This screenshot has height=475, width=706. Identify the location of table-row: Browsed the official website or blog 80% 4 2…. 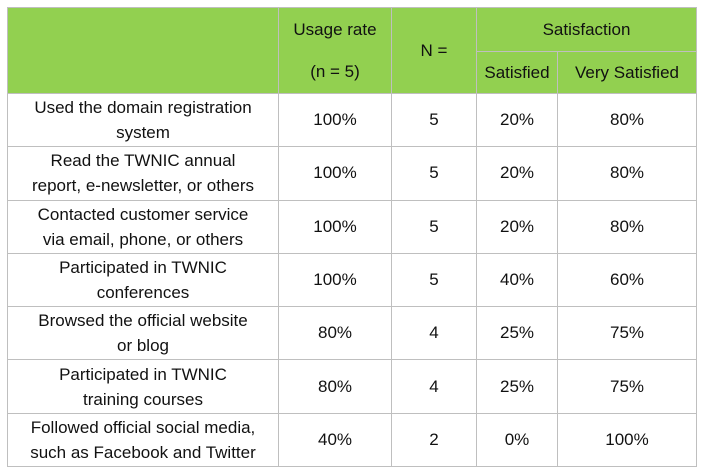
(352, 333).